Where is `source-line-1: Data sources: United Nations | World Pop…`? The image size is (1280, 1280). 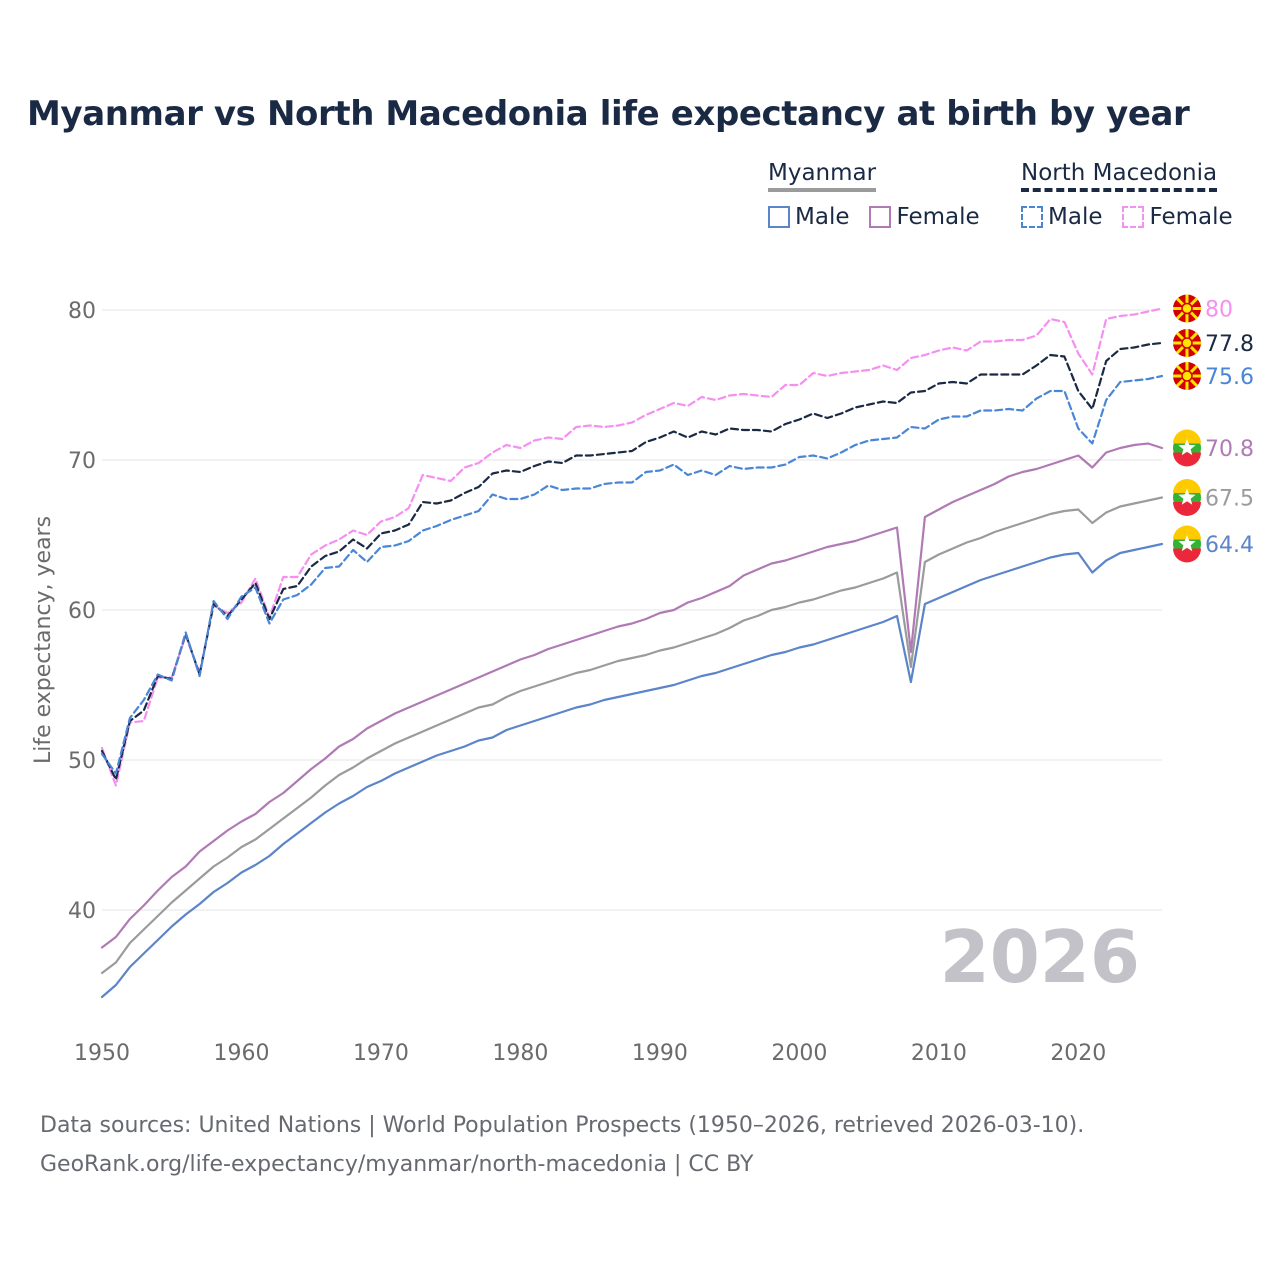 source-line-1: Data sources: United Nations | World Pop… is located at coordinates (562, 1125).